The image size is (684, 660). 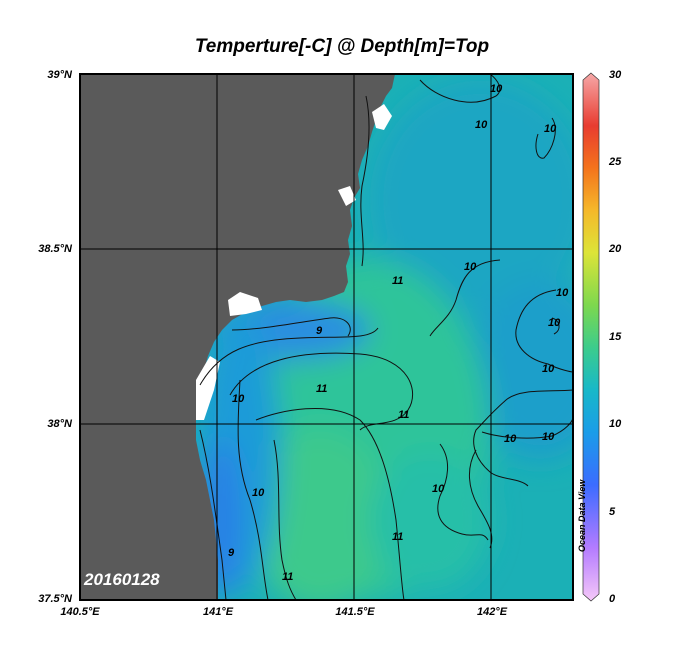 I want to click on colorbar-label-10: 10, so click(x=615, y=424).